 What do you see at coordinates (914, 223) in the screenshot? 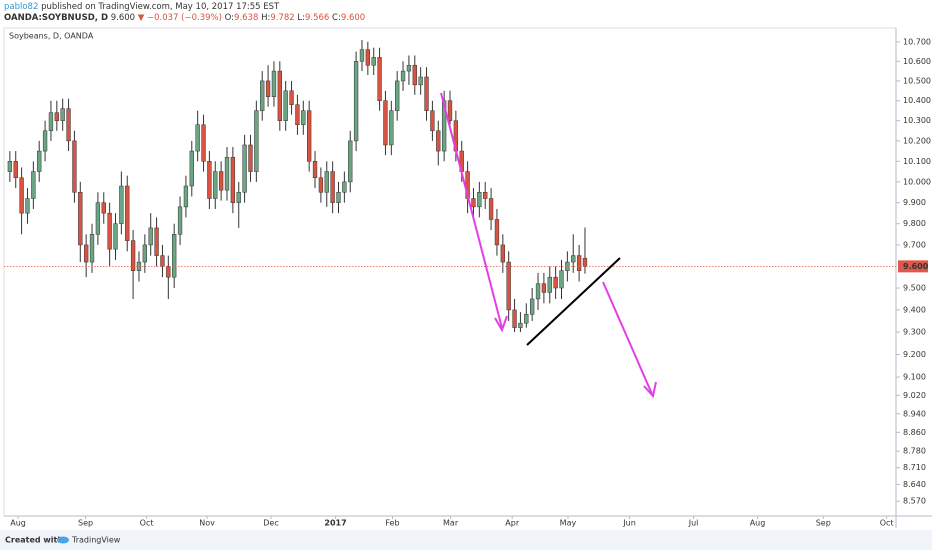
I see `y-tick-label: 9.800` at bounding box center [914, 223].